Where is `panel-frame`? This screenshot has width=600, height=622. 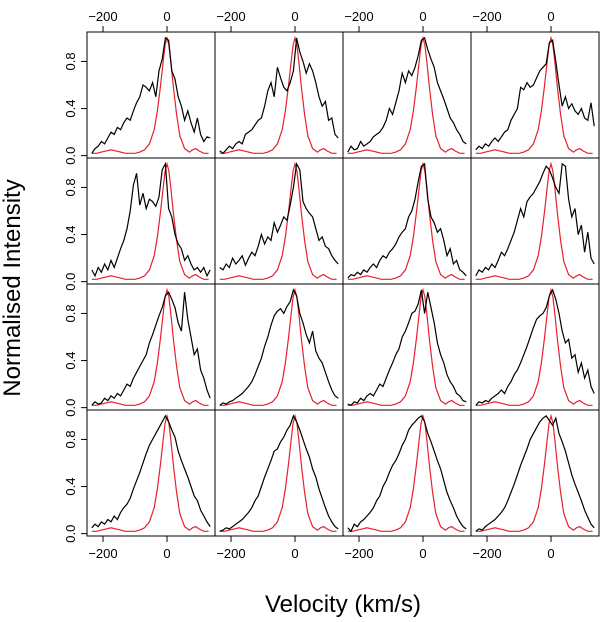 panel-frame is located at coordinates (535, 473).